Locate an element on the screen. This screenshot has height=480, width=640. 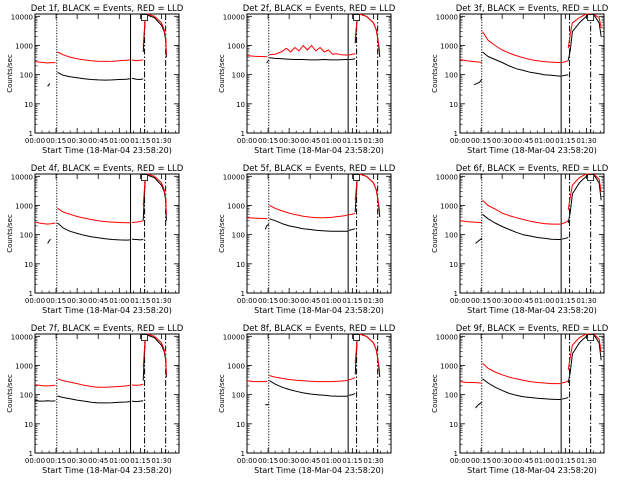
chart-title: Det 2f, BLACK = Events, RED = LLD is located at coordinates (319, 9).